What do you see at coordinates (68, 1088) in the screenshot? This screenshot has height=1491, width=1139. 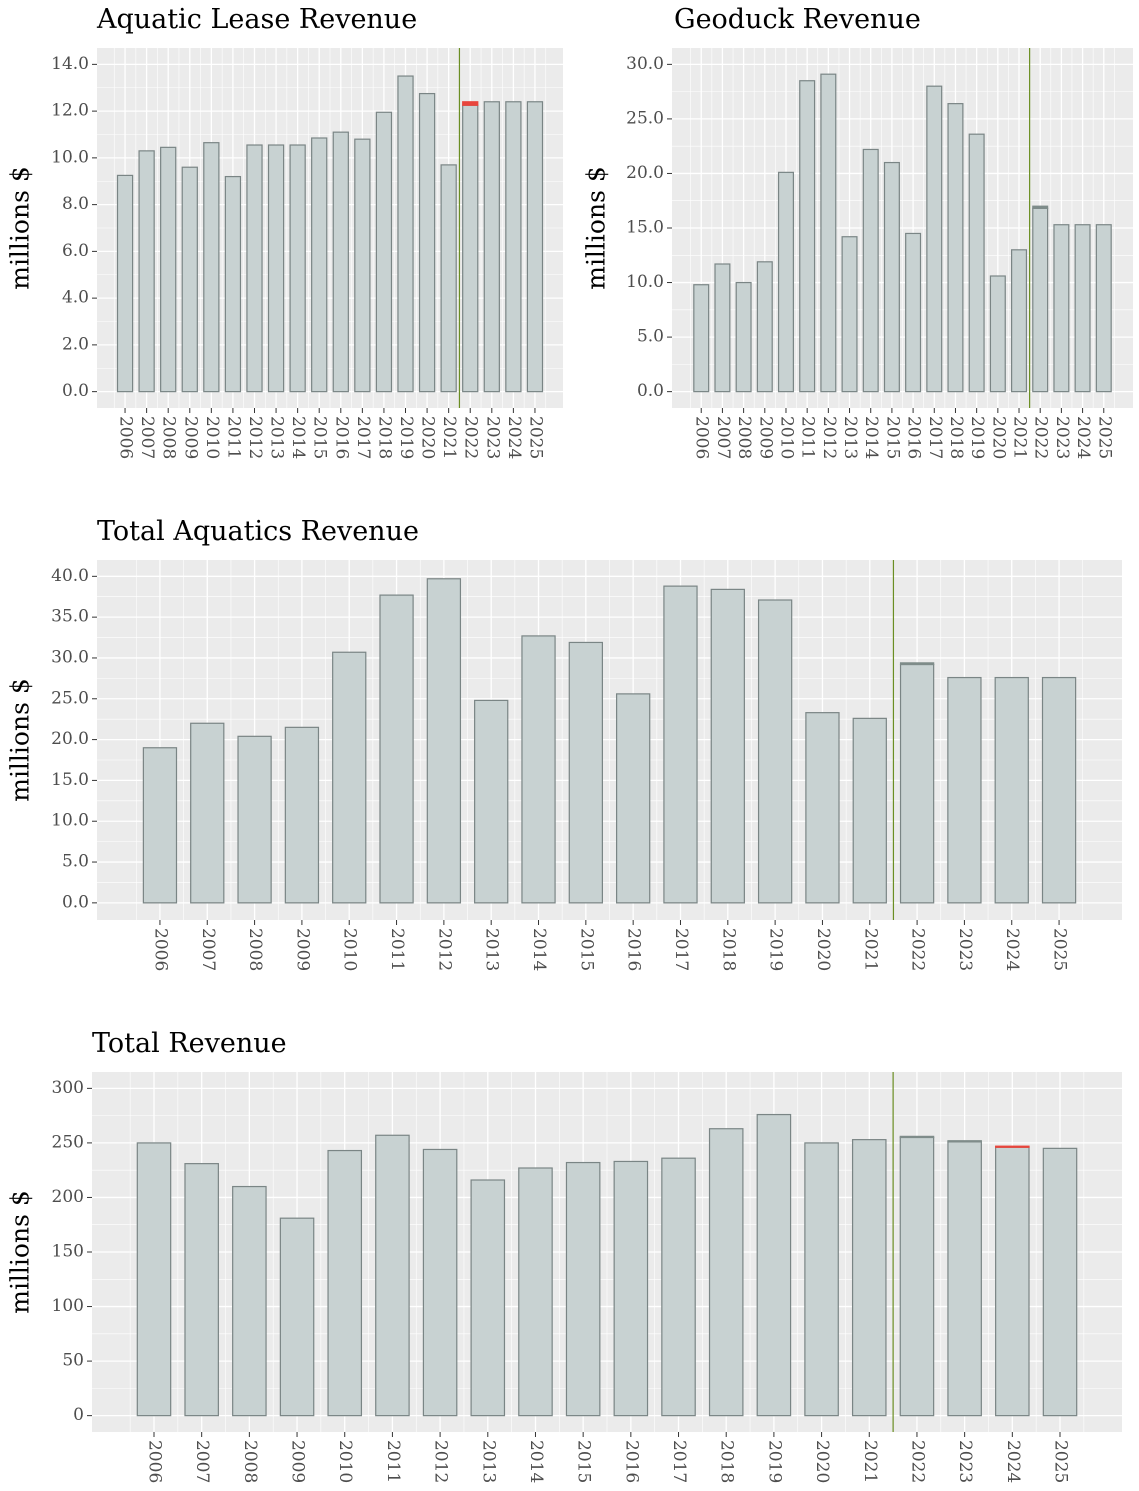 I see `y-tick-label: 300` at bounding box center [68, 1088].